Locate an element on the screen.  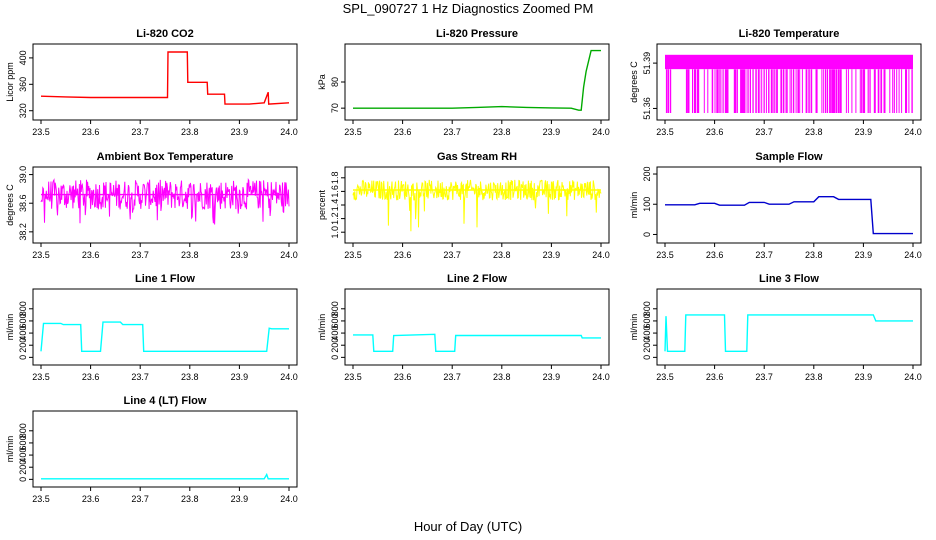
panel-title: Line 3 Flow is located at coordinates (789, 279).